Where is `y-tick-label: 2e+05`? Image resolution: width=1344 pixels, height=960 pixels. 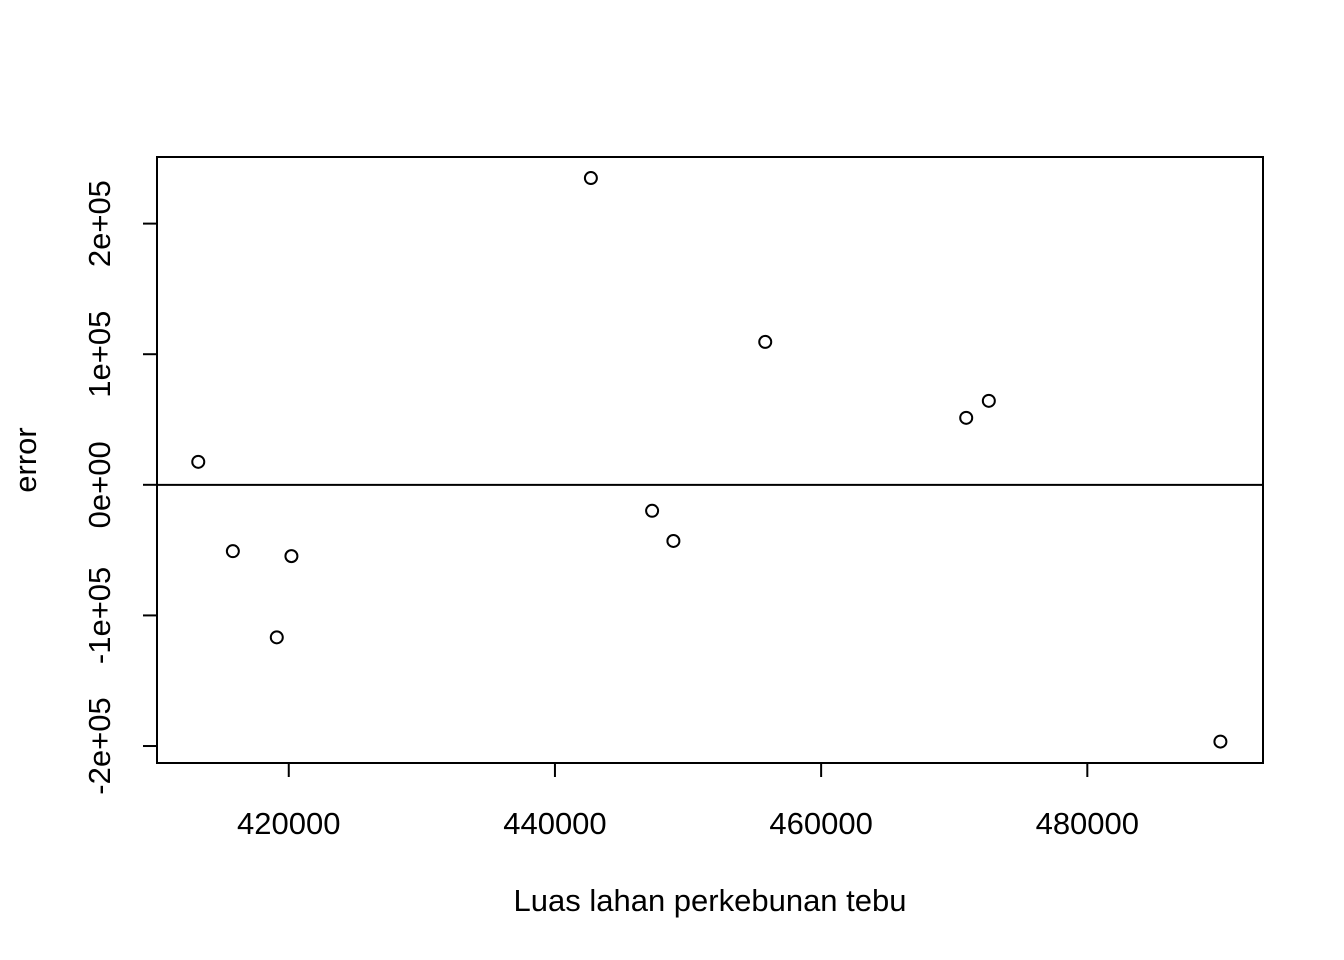 y-tick-label: 2e+05 is located at coordinates (99, 223).